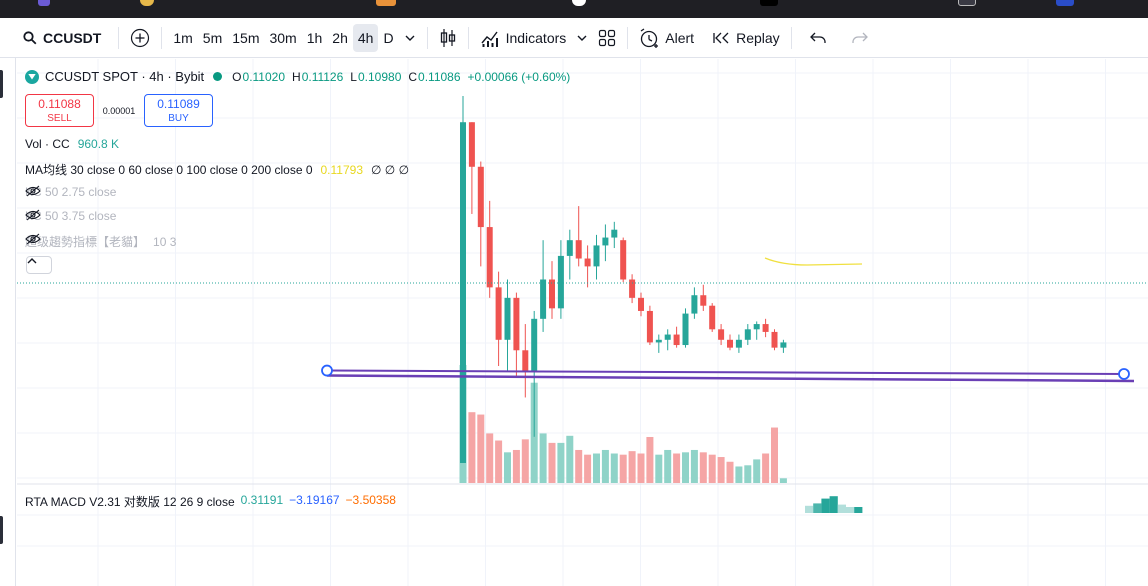  What do you see at coordinates (39, 265) in the screenshot?
I see `collapse-legend-button` at bounding box center [39, 265].